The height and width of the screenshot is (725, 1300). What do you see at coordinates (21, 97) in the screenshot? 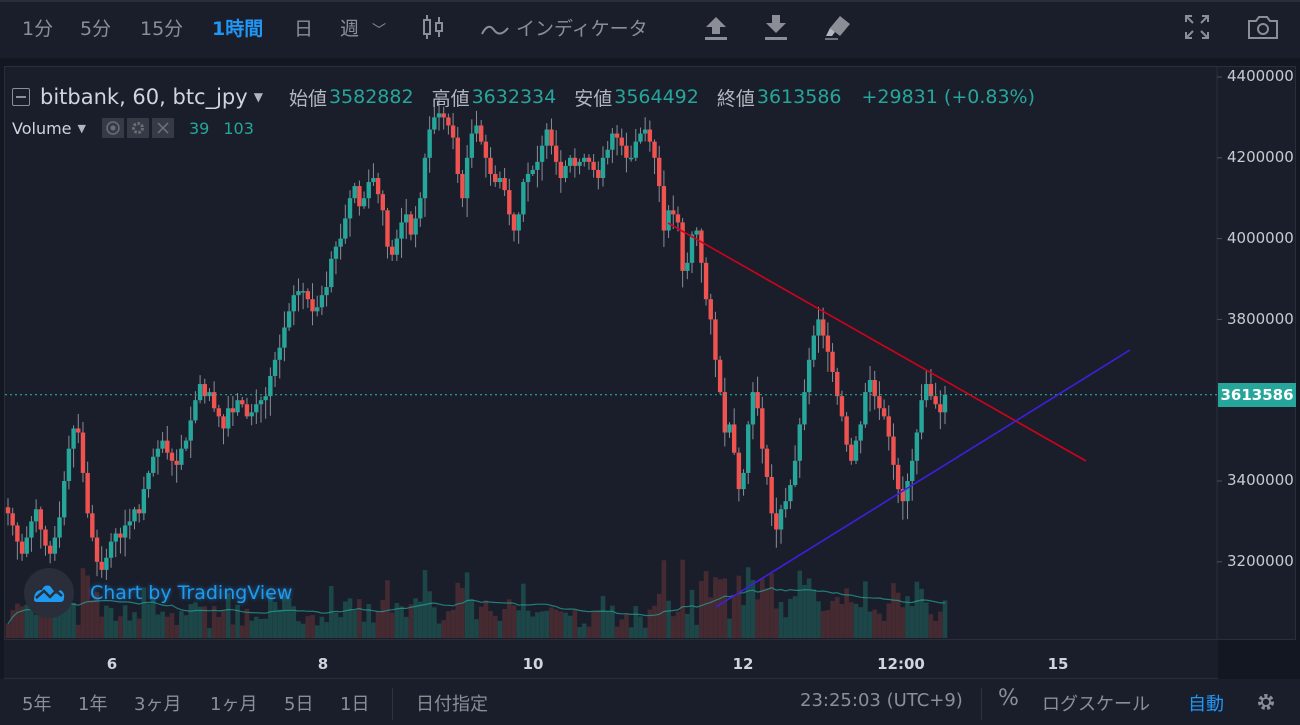
I see `collapse-legend-icon` at bounding box center [21, 97].